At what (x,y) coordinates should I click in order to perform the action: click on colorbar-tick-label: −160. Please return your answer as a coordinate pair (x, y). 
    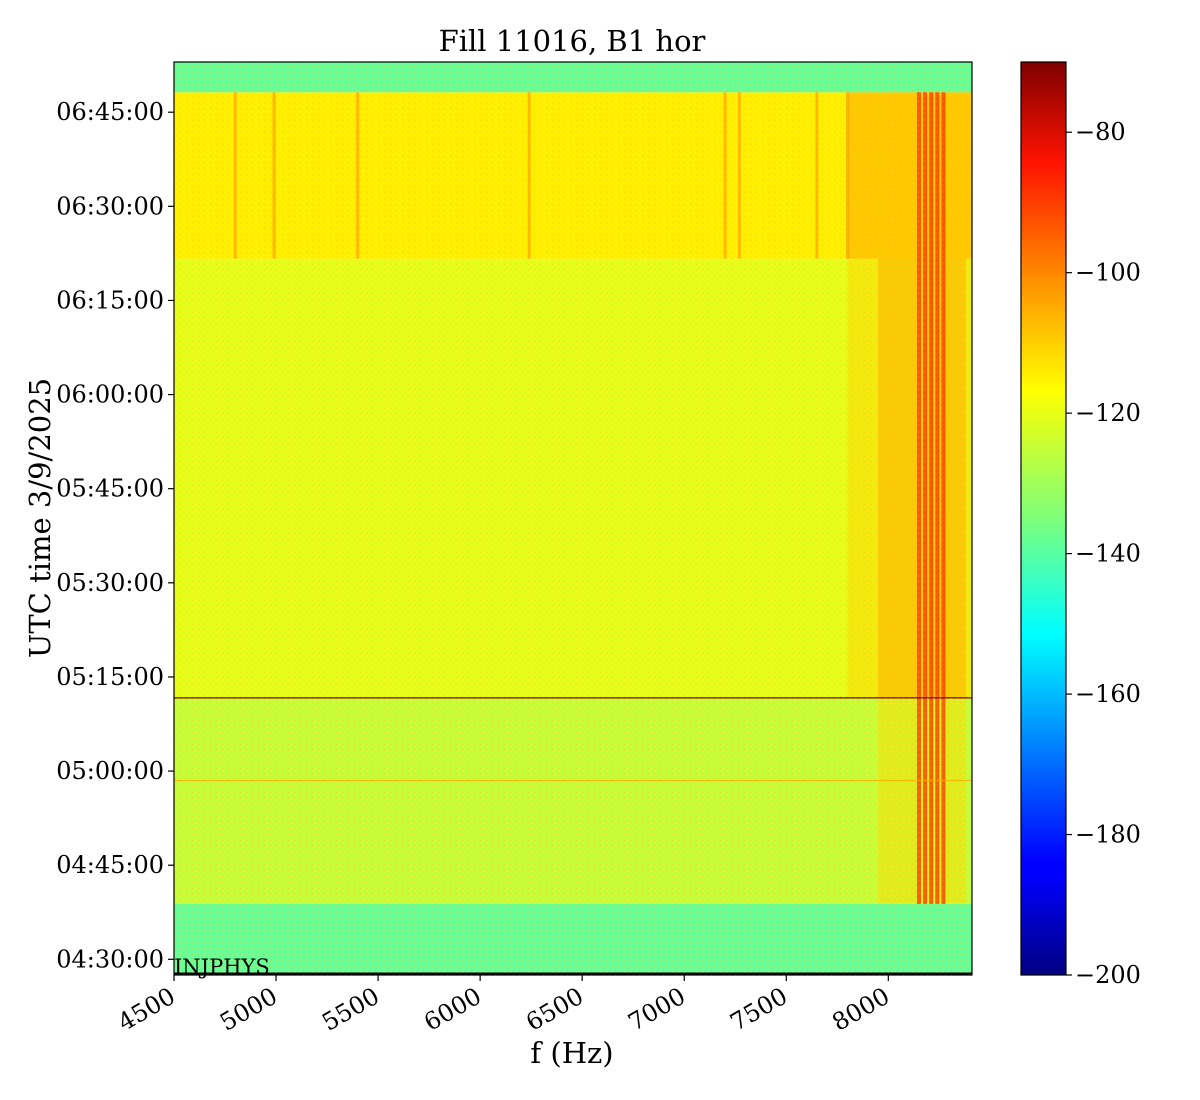
    Looking at the image, I should click on (1108, 694).